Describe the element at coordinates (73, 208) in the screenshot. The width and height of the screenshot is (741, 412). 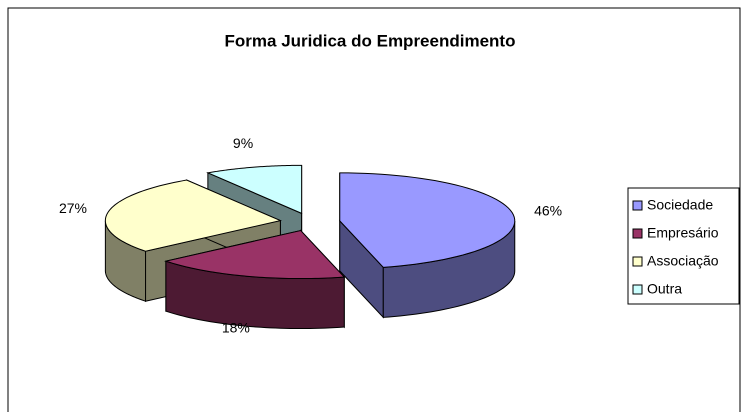
I see `data-label: 27%` at that location.